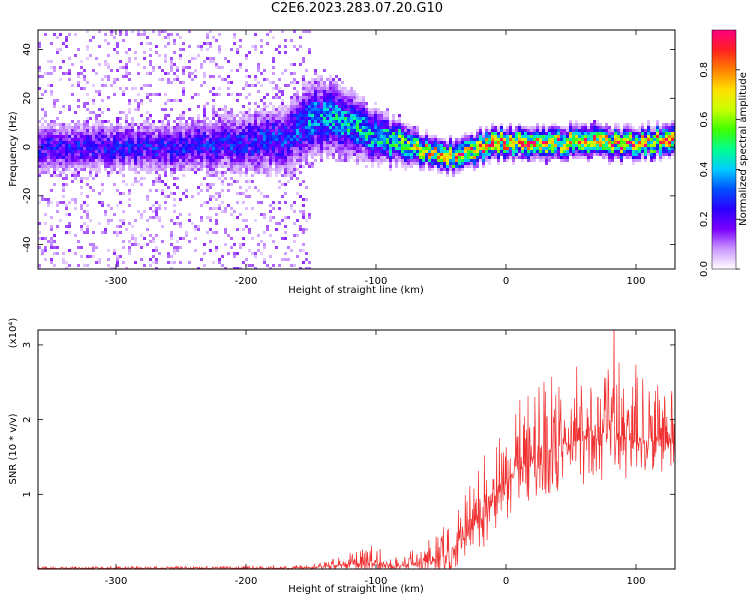 The height and width of the screenshot is (600, 750). I want to click on spectrogram-xlabel: Height of straight line (km), so click(356, 290).